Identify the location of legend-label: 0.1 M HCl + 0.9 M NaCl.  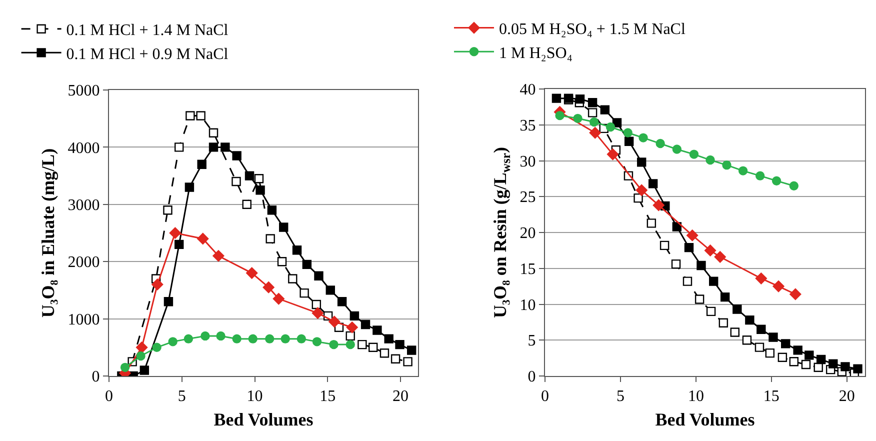
(147, 54).